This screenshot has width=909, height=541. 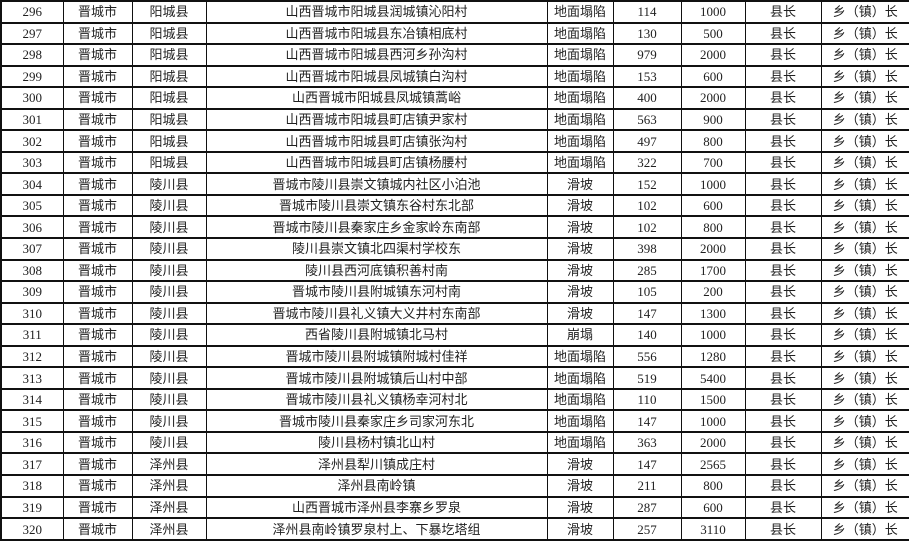 What do you see at coordinates (169, 507) in the screenshot?
I see `cell-county: 泽州县` at bounding box center [169, 507].